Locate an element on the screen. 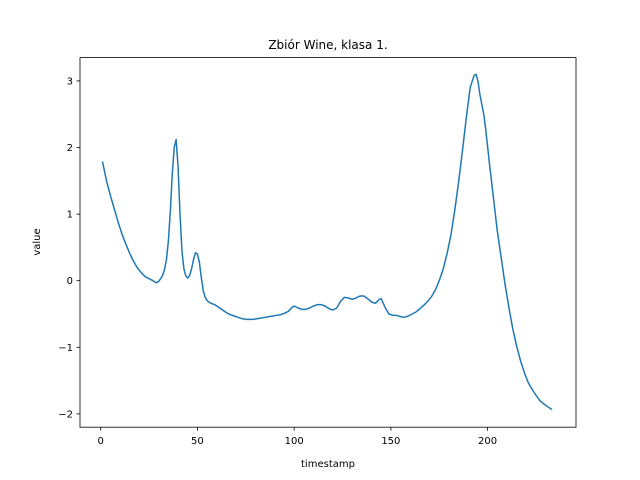 Image resolution: width=640 pixels, height=480 pixels. y-tick-label: 3 is located at coordinates (70, 81).